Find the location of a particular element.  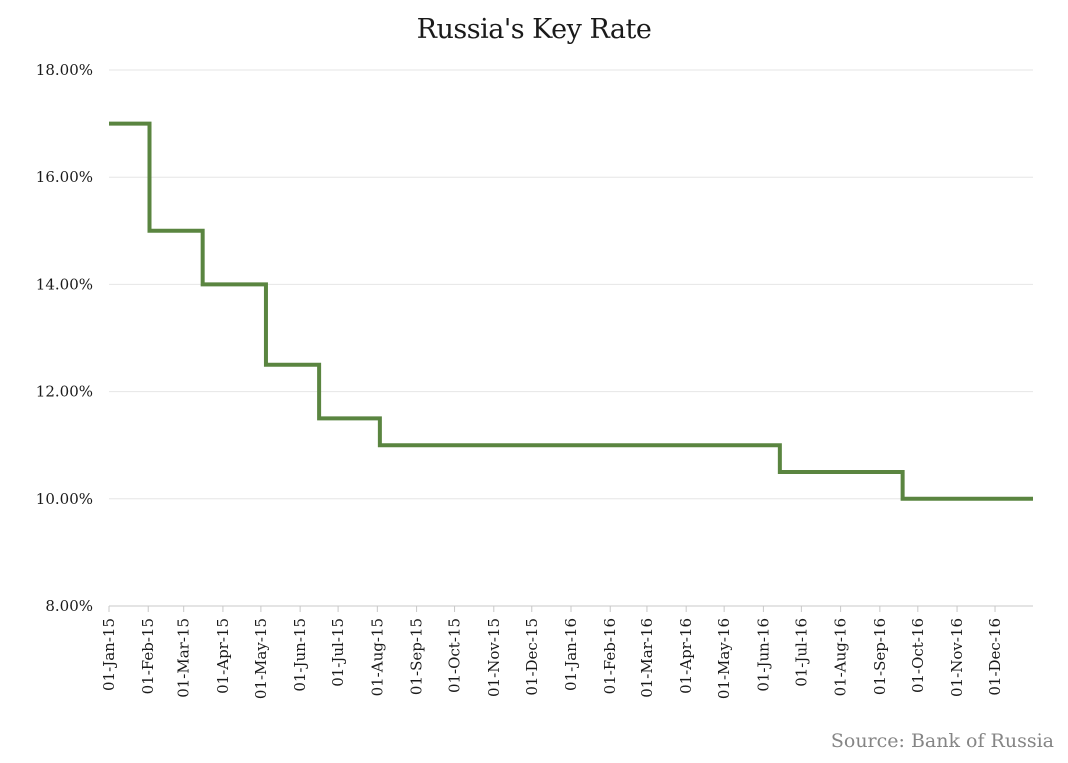

x-tick-label: 01-Dec-15 is located at coordinates (532, 657).